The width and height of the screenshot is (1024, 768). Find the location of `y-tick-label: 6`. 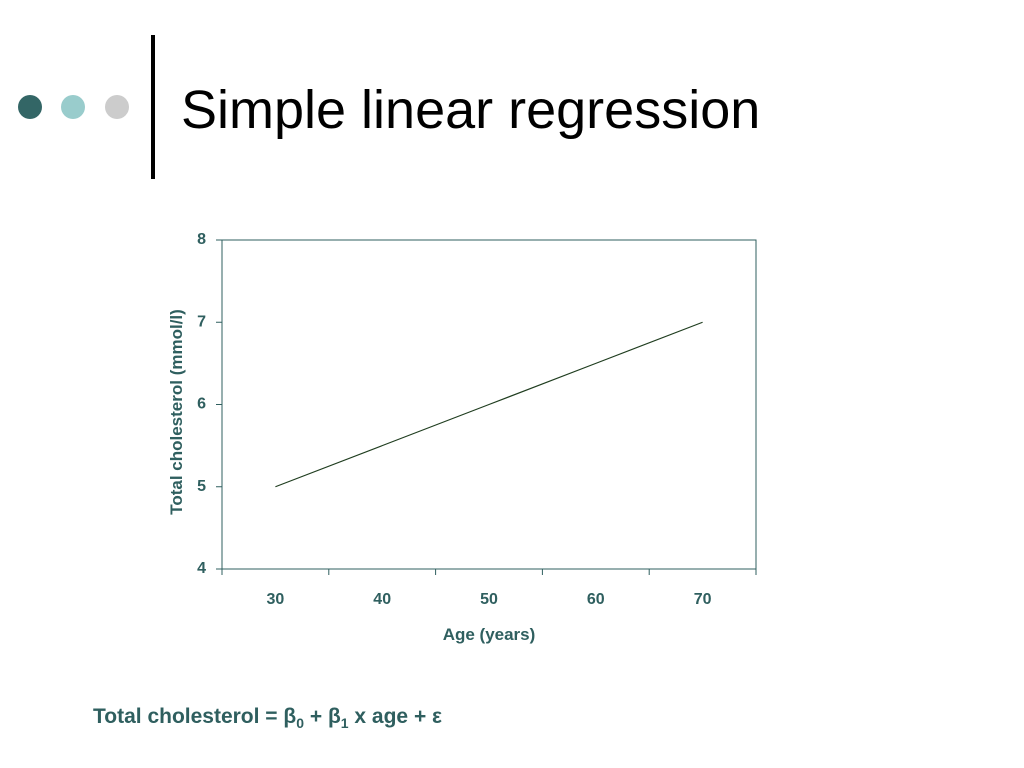

y-tick-label: 6 is located at coordinates (201, 404).